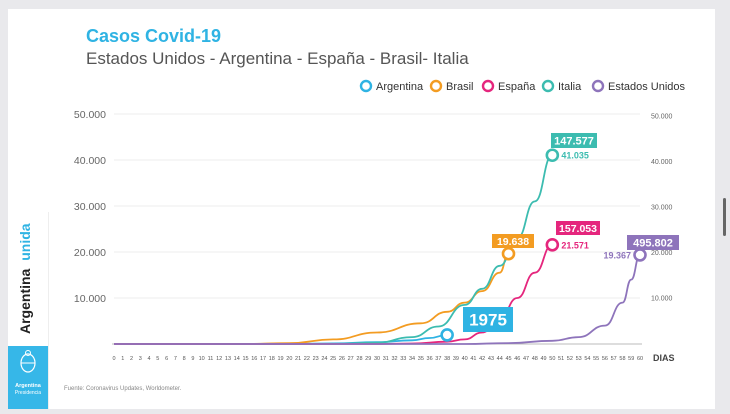 The image size is (730, 414). What do you see at coordinates (421, 359) in the screenshot?
I see `x-tick-label: 35` at bounding box center [421, 359].